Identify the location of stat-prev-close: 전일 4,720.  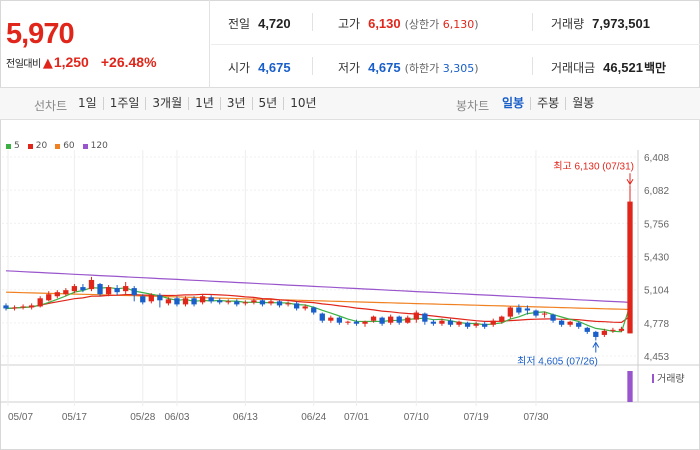
(259, 23).